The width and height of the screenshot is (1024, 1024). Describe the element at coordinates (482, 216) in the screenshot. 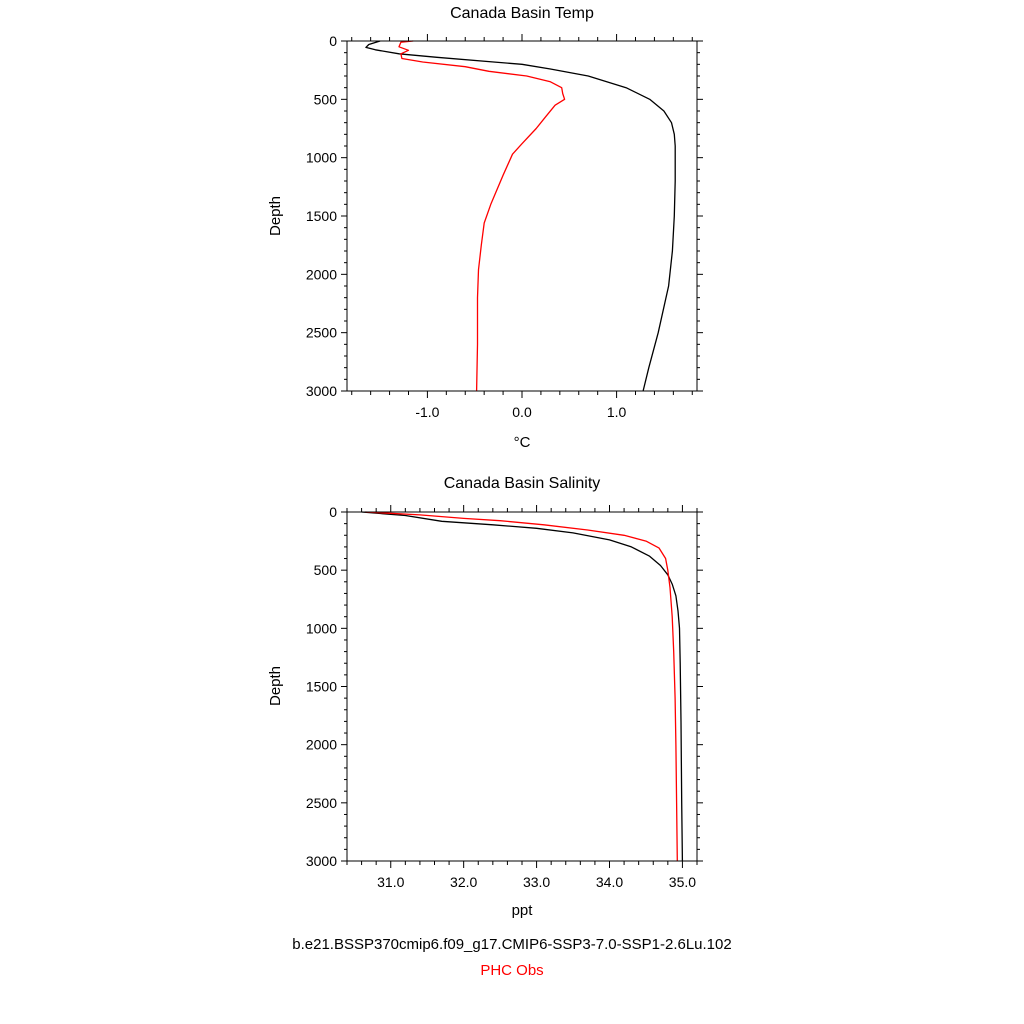

I see `temp-obs-line` at that location.